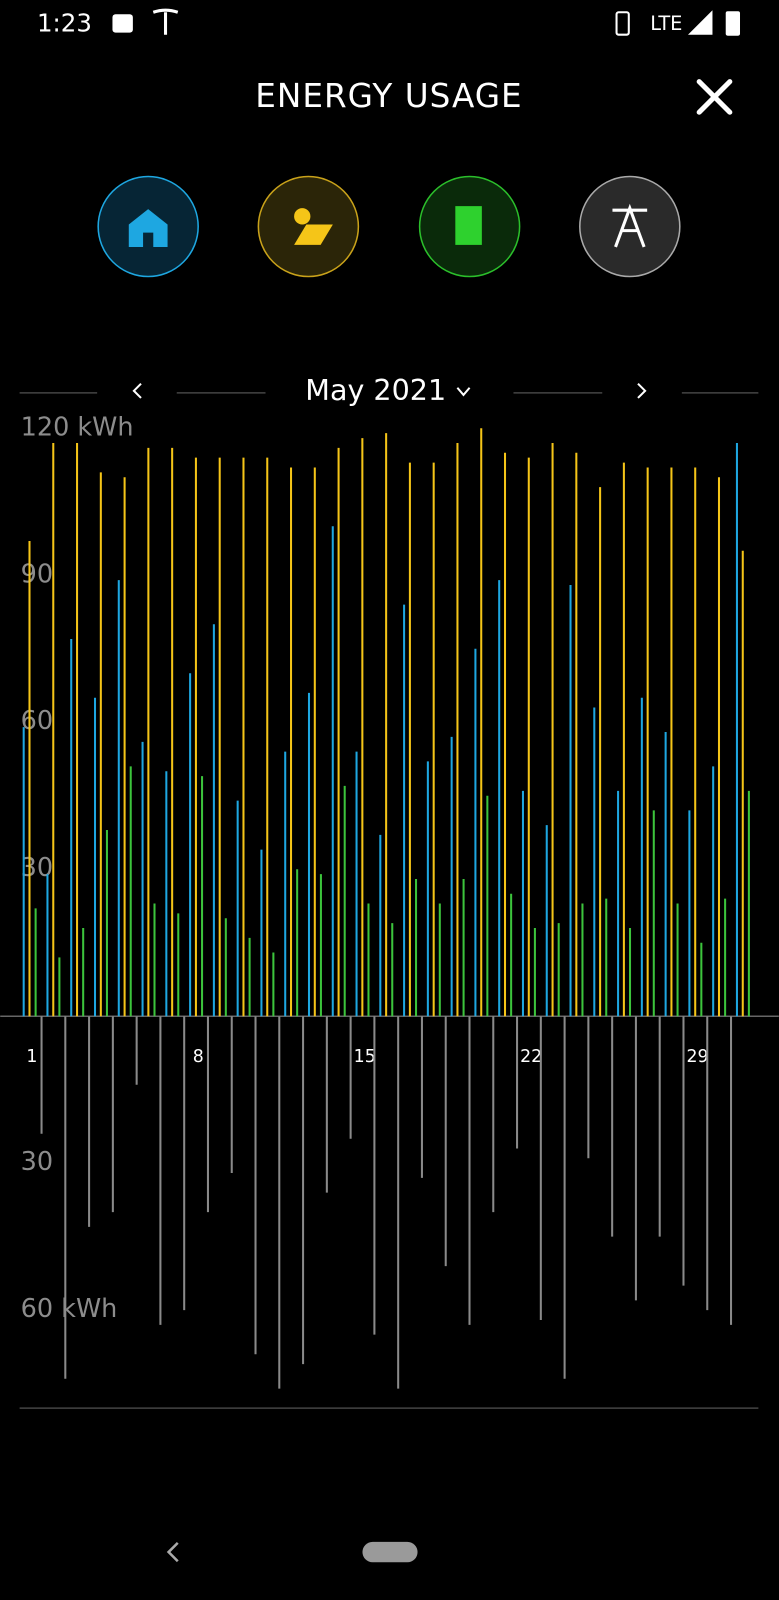 This screenshot has width=779, height=1600. Describe the element at coordinates (122, 23) in the screenshot. I see `notification-icon` at that location.